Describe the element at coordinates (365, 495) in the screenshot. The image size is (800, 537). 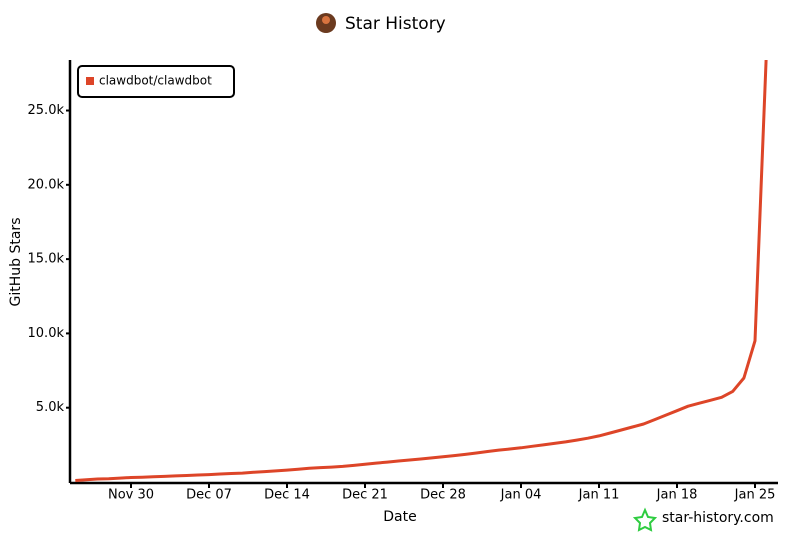
I see `x-tick-label: Dec 21` at that location.